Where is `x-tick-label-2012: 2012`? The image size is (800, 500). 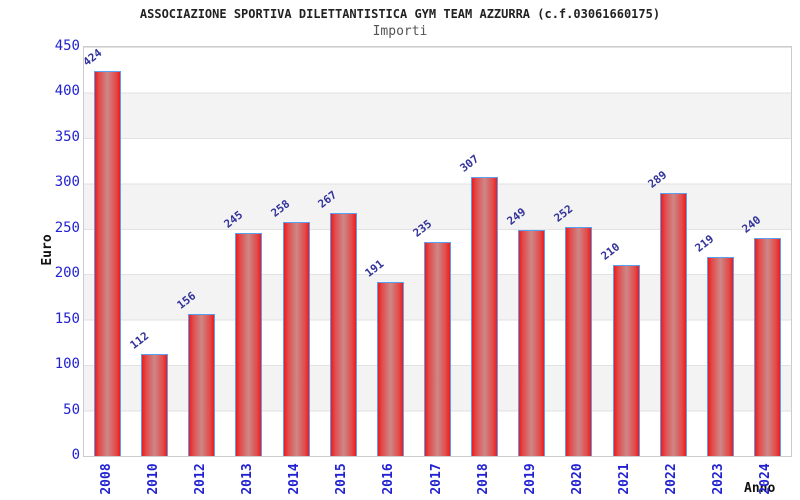
x-tick-label-2012: 2012 is located at coordinates (200, 479).